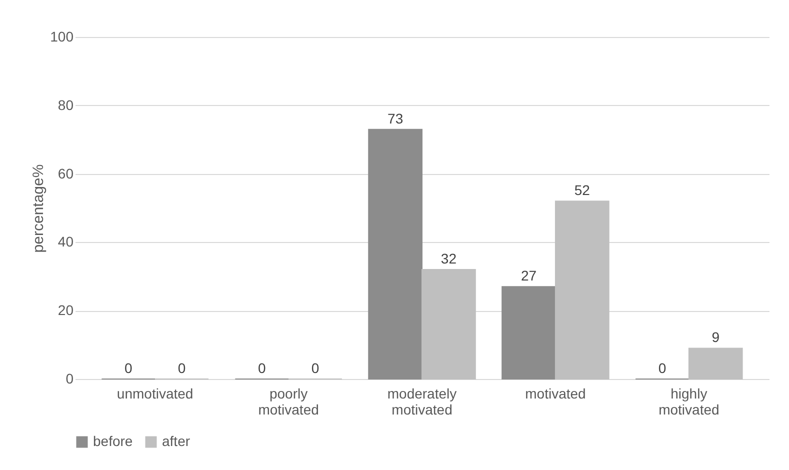 The image size is (789, 470). What do you see at coordinates (396, 118) in the screenshot?
I see `data-label: 73` at bounding box center [396, 118].